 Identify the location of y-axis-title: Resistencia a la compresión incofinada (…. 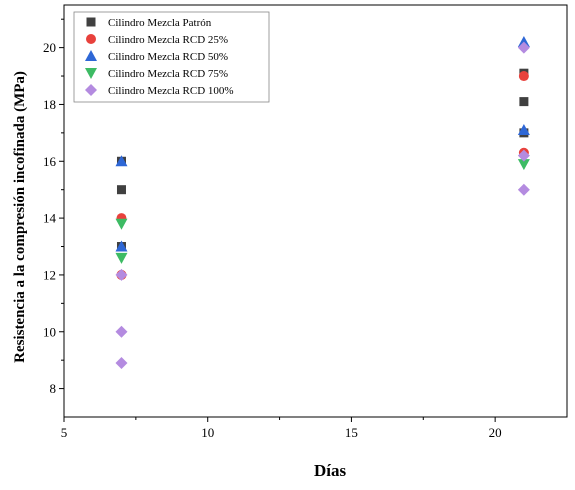
(20, 217).